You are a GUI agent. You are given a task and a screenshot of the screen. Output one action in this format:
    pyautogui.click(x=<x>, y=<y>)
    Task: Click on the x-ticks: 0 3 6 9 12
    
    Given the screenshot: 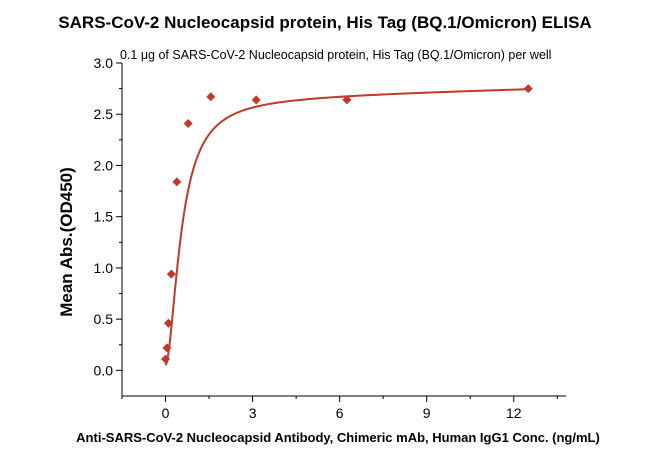 What is the action you would take?
    pyautogui.click(x=339, y=408)
    